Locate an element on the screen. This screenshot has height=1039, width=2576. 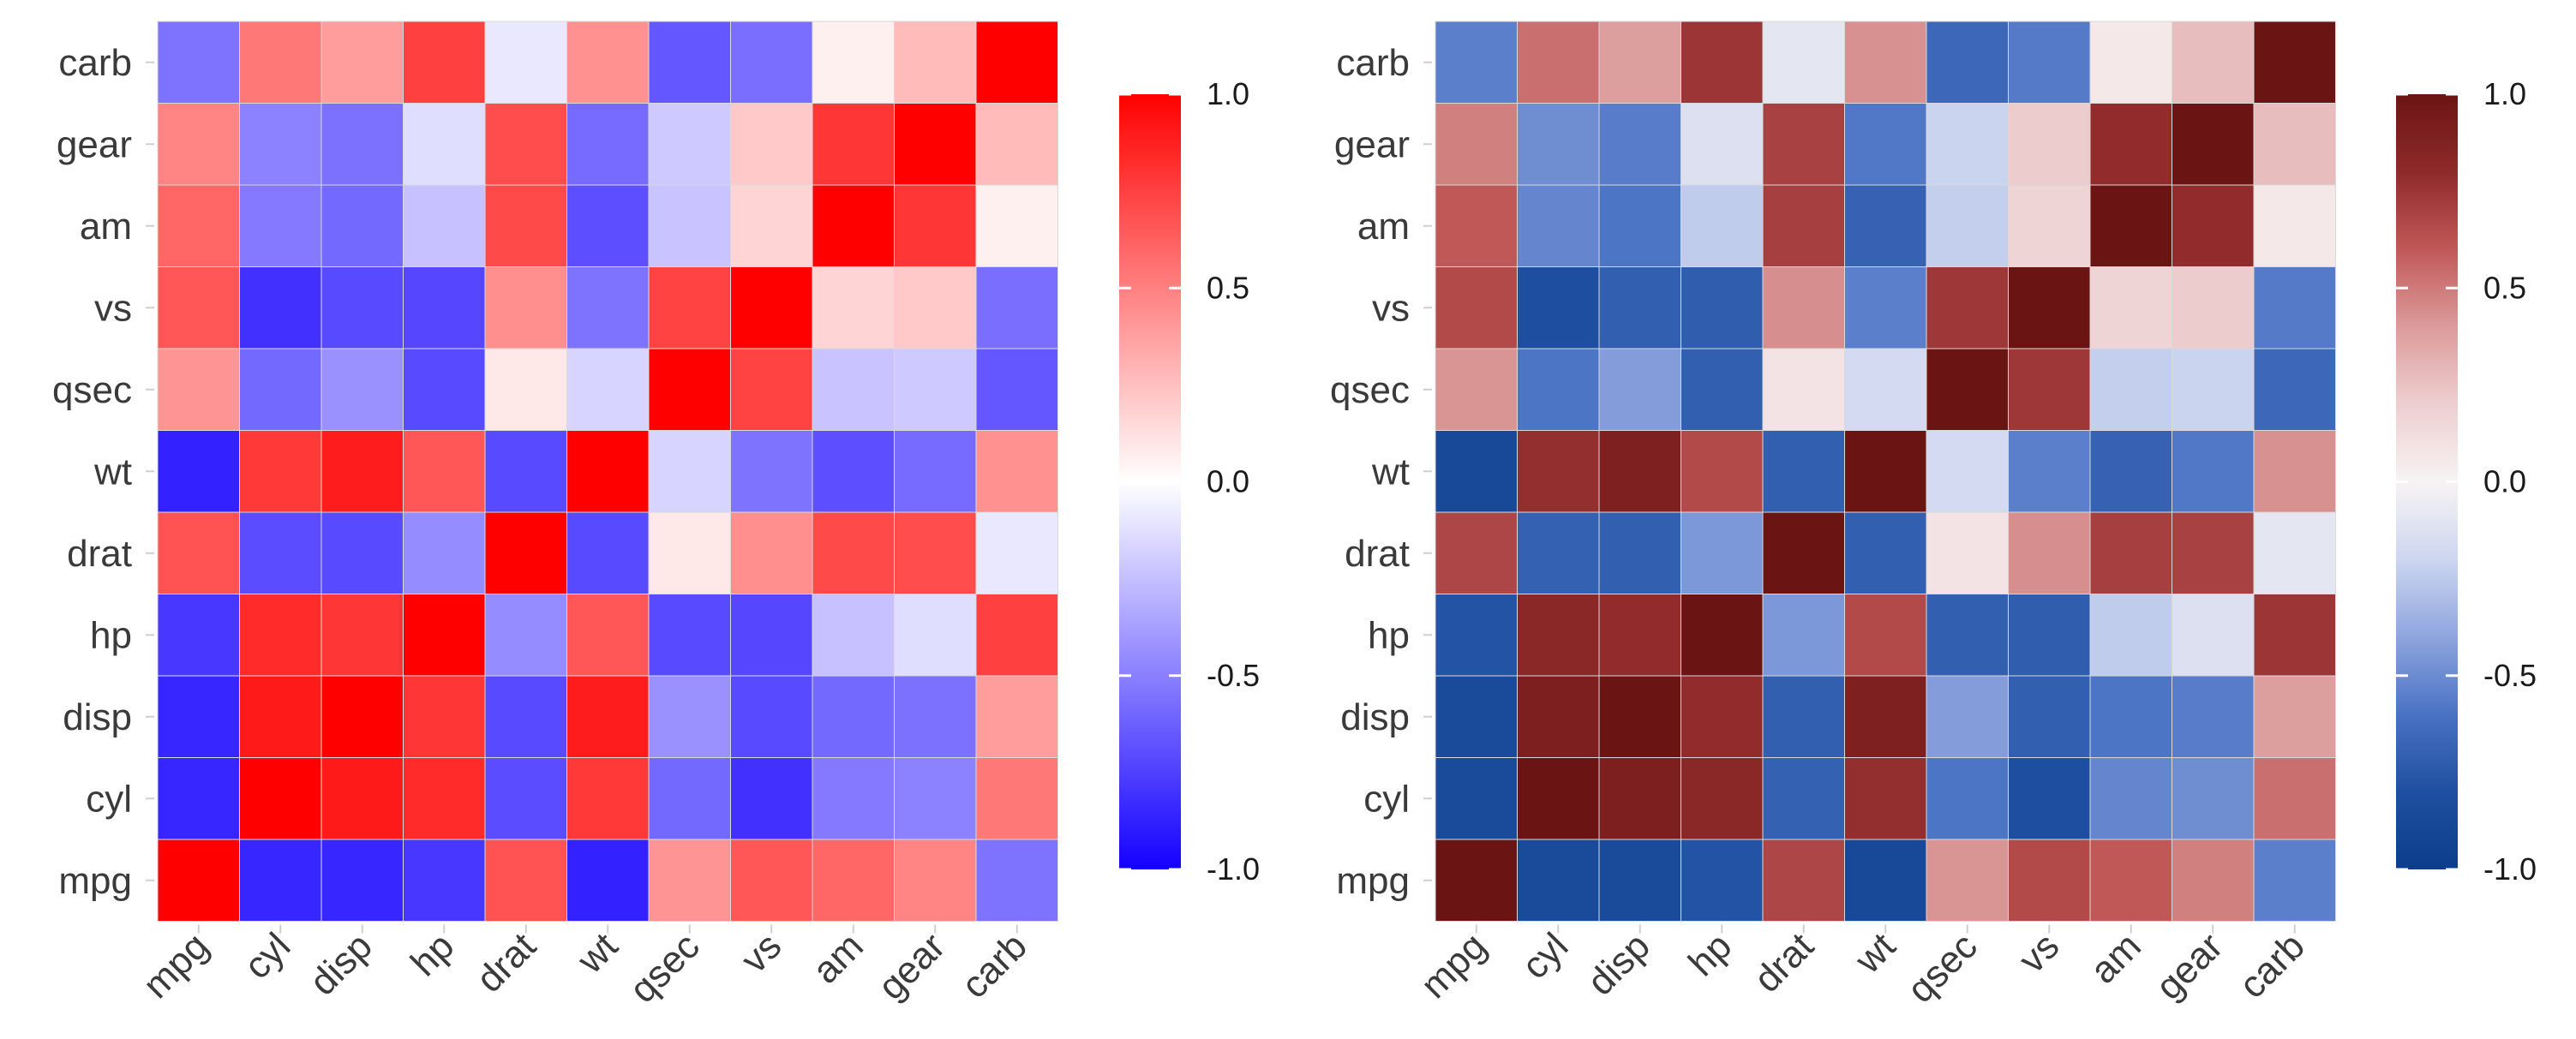
heatmap-cell-disp-disp is located at coordinates (362, 716).